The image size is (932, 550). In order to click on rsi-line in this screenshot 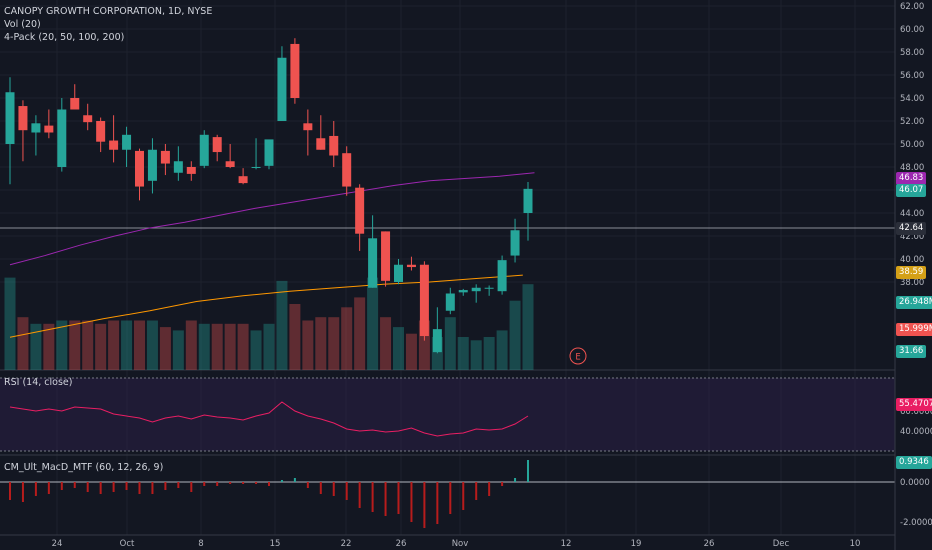, I will do `click(269, 419)`.